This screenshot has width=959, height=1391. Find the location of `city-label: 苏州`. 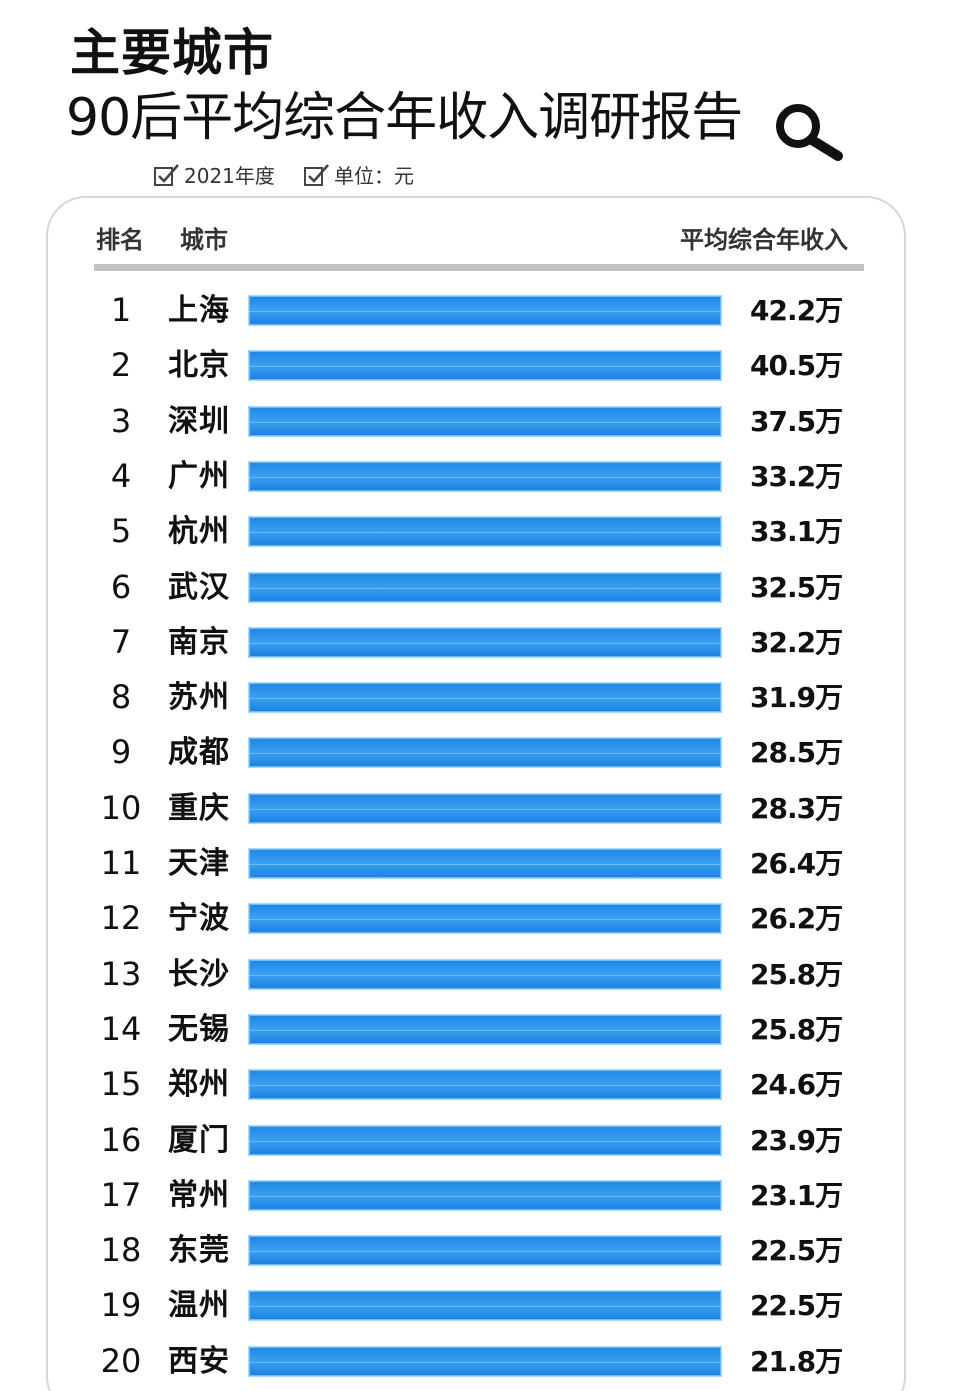

city-label: 苏州 is located at coordinates (199, 698).